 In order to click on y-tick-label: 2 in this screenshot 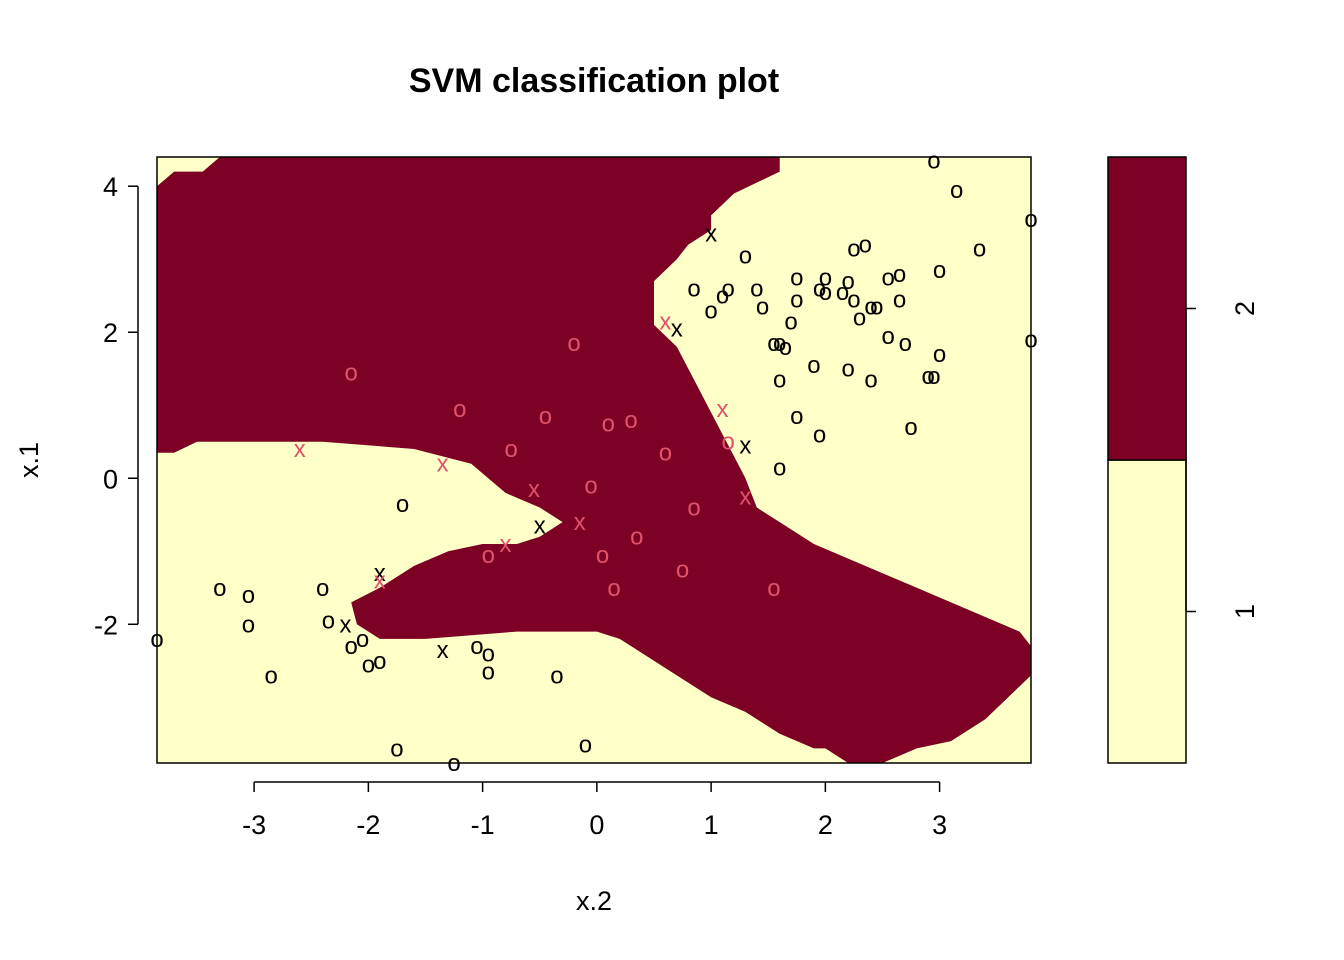, I will do `click(110, 333)`.